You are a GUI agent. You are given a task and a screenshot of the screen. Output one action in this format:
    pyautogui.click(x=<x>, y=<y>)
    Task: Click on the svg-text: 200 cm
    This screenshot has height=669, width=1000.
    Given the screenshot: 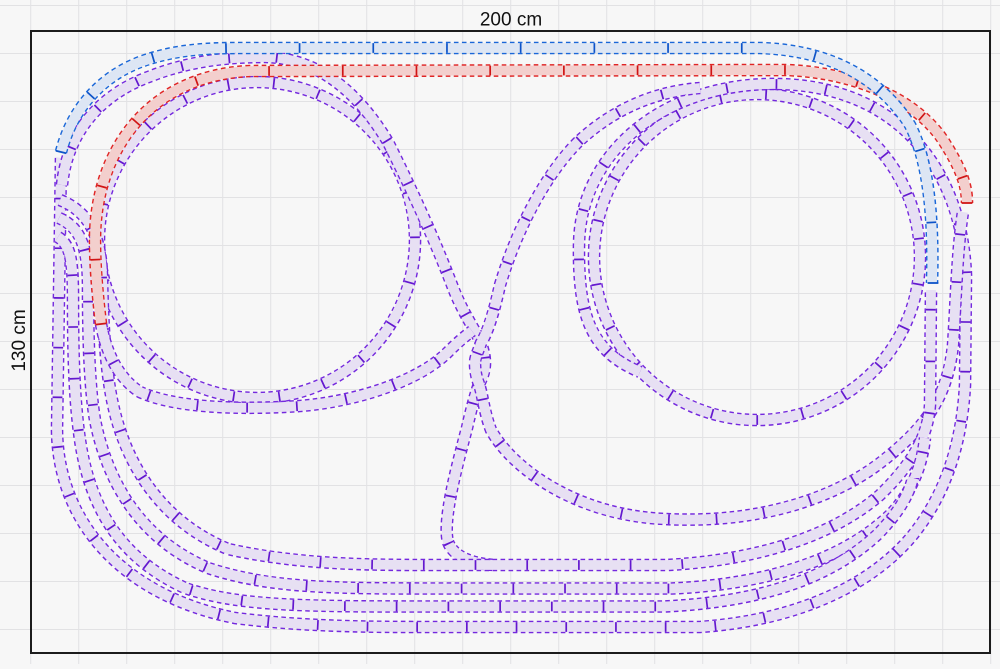 What is the action you would take?
    pyautogui.click(x=511, y=20)
    